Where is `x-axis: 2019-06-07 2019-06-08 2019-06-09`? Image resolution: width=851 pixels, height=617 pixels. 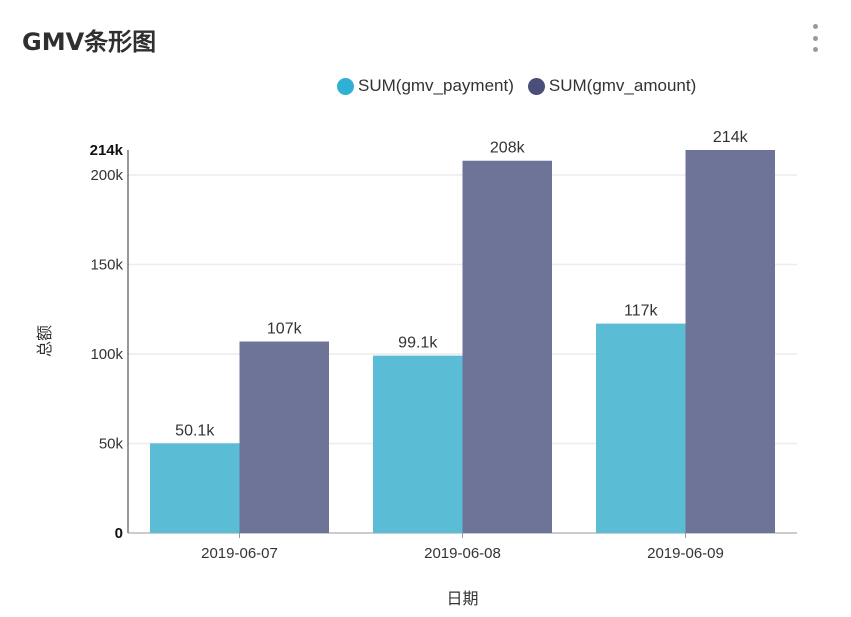 x-axis: 2019-06-07 2019-06-08 2019-06-09 is located at coordinates (462, 547).